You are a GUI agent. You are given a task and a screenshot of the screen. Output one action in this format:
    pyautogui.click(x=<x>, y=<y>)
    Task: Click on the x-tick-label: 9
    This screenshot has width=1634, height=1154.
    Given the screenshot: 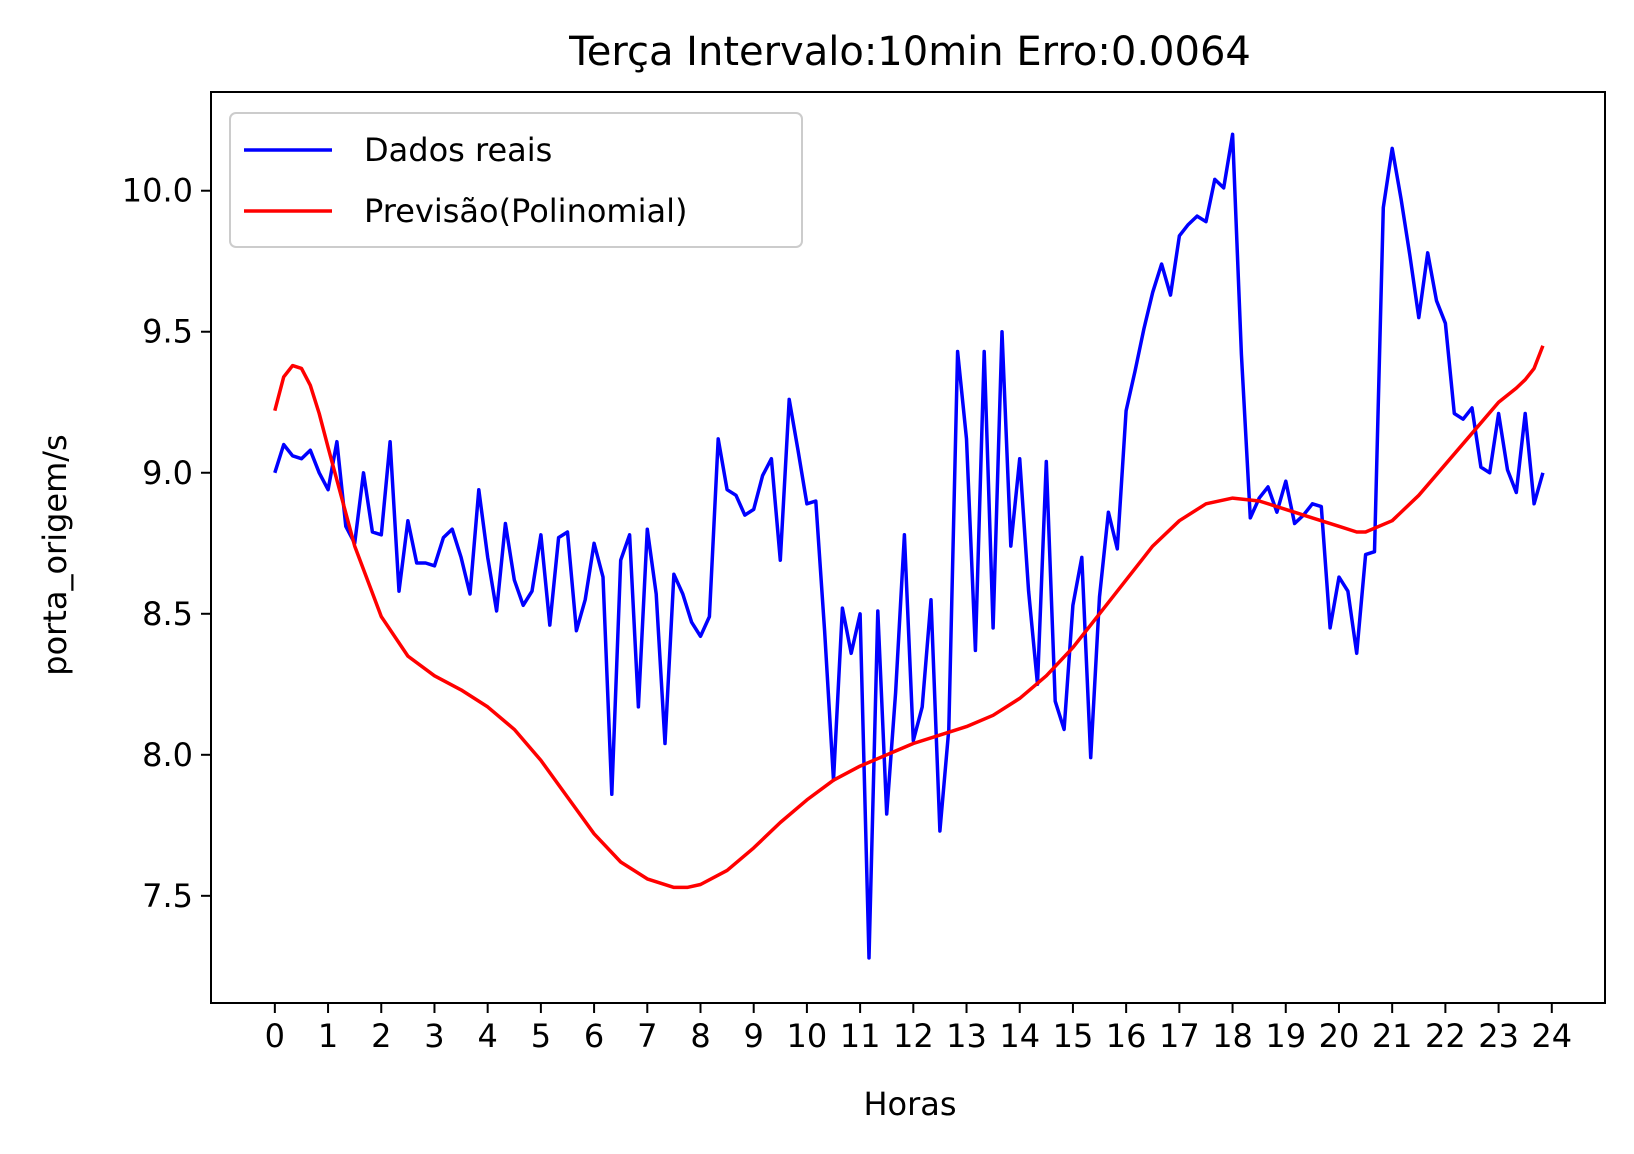 What is the action you would take?
    pyautogui.click(x=754, y=1036)
    